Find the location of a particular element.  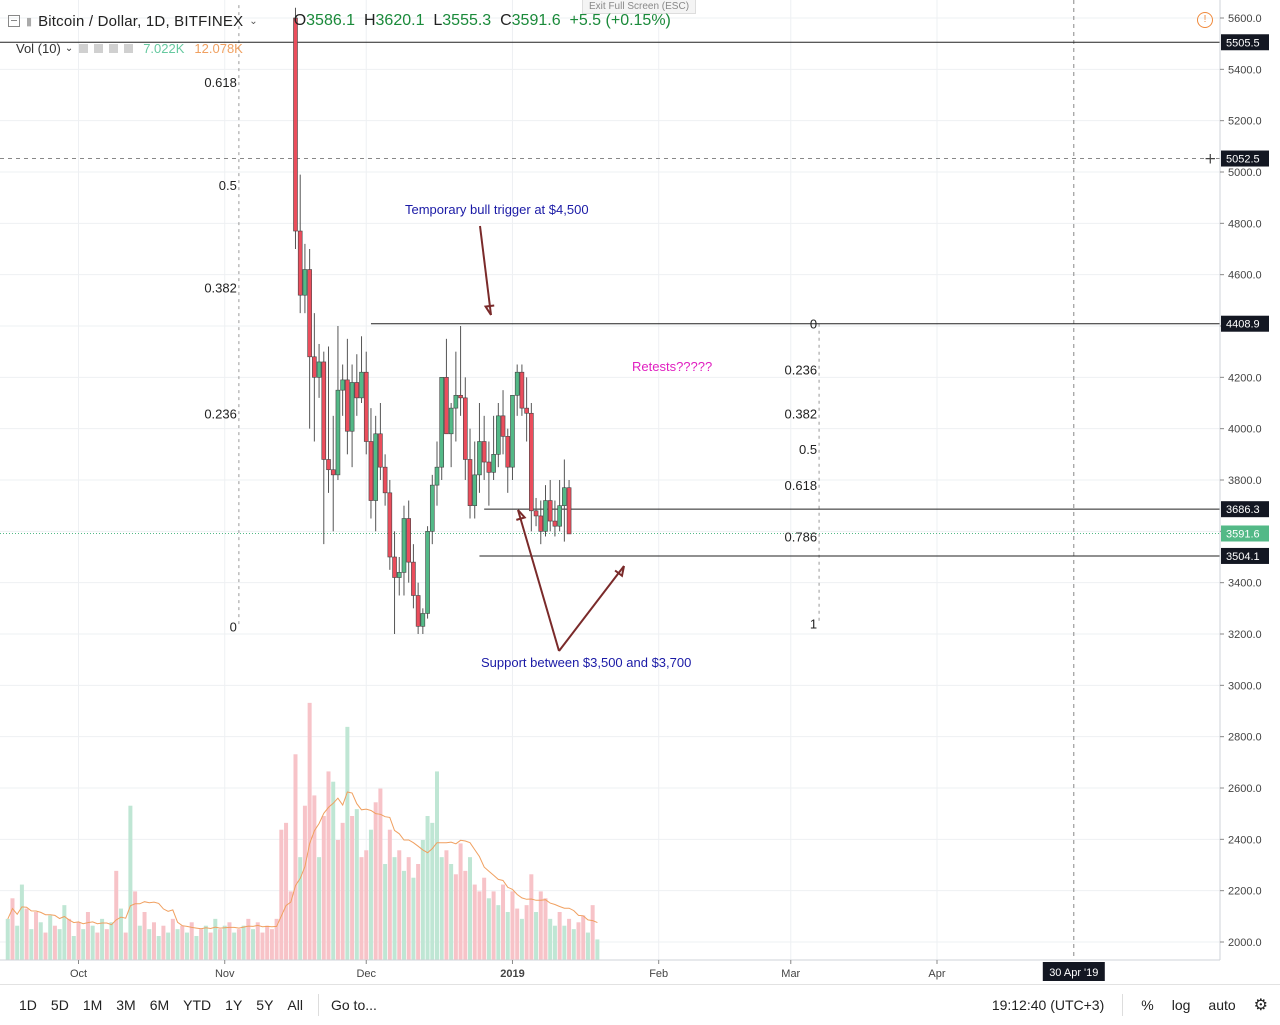

percent-toggle: % is located at coordinates (1147, 1005).